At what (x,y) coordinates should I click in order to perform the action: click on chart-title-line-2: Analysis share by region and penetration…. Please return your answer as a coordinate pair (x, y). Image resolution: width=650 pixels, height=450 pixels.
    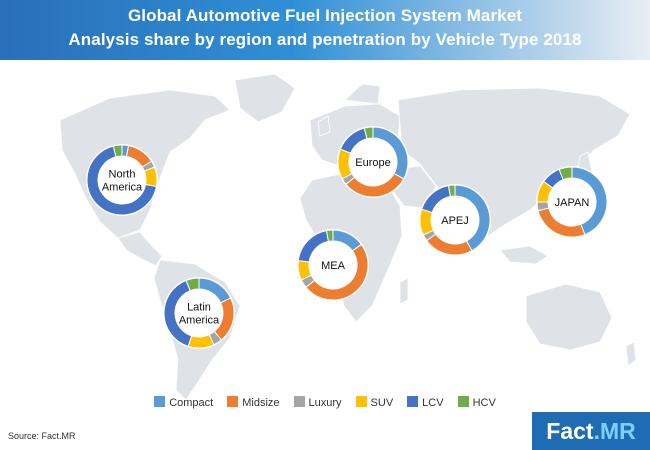
    Looking at the image, I should click on (325, 39).